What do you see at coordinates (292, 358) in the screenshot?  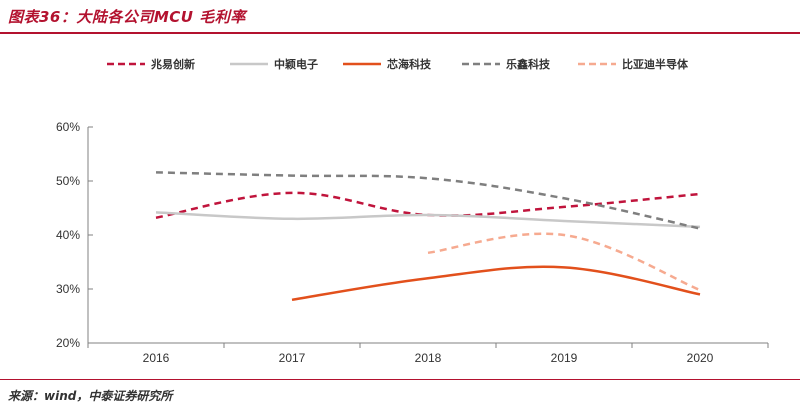 I see `x-tick-label: 2017` at bounding box center [292, 358].